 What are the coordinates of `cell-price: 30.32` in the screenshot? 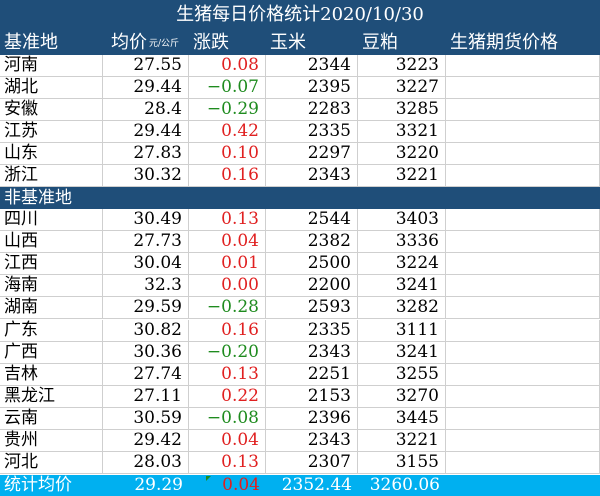 It's located at (146, 176).